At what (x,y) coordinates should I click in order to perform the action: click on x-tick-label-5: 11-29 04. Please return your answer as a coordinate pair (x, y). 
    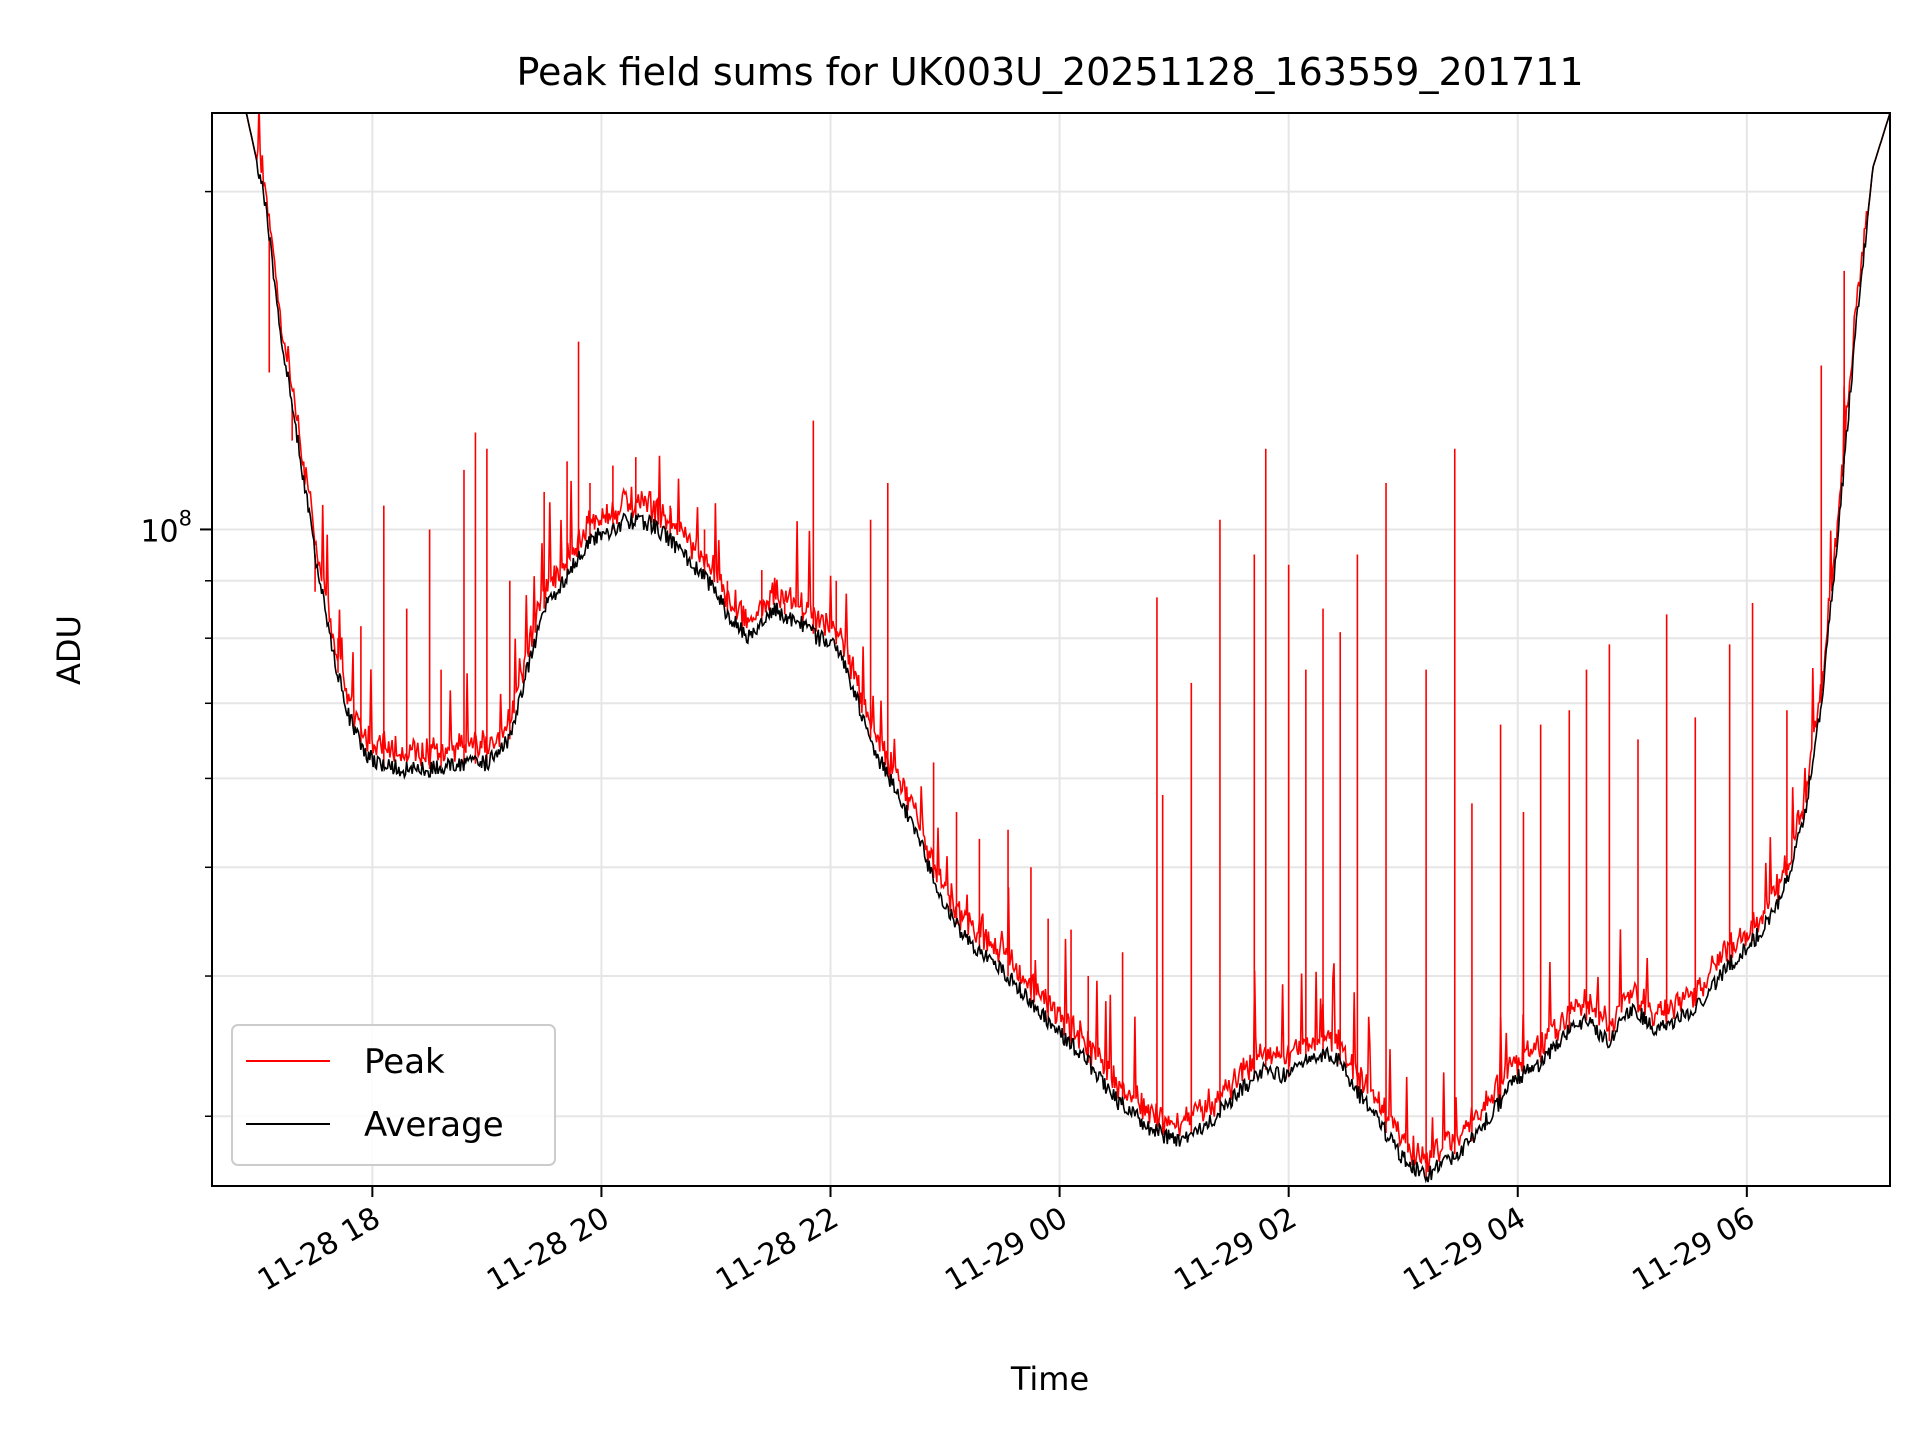
    Looking at the image, I should click on (1464, 1250).